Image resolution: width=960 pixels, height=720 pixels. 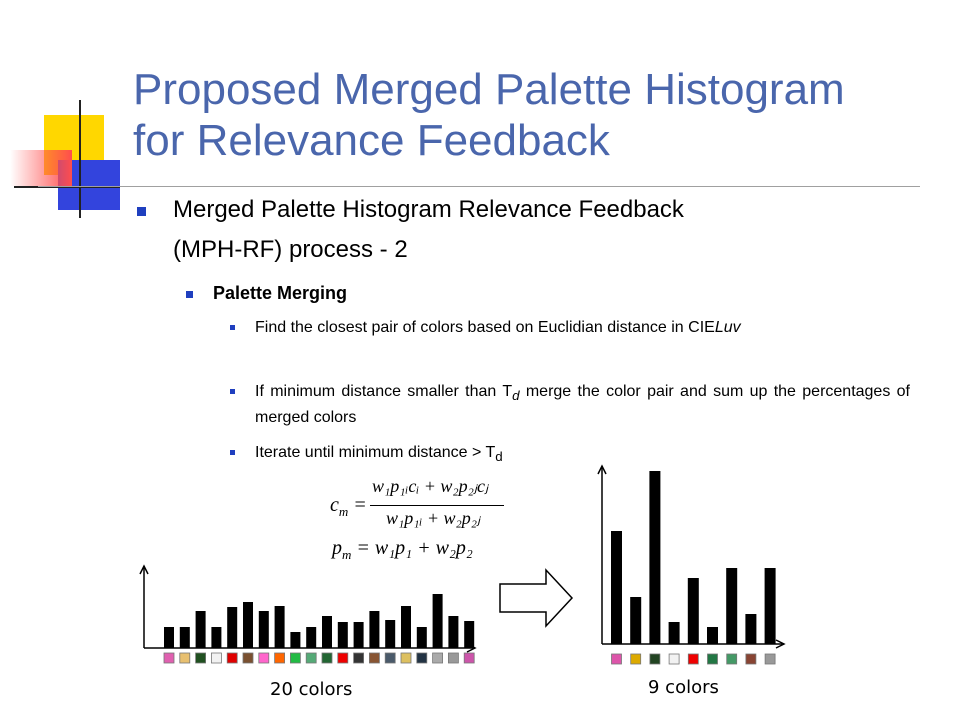 I want to click on formula-cm-denominator: w₁p₁ᵢ + w₂p₂ⱼ, so click(x=433, y=518).